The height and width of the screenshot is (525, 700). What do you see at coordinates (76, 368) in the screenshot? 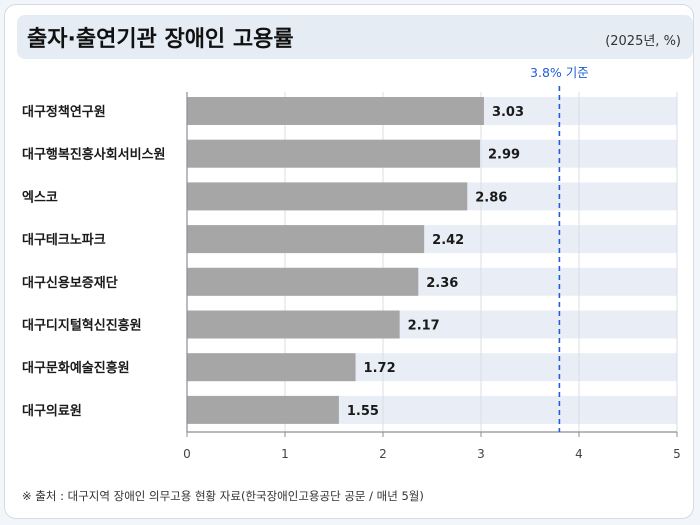
I see `category-label: 대구문화예술진흥원` at bounding box center [76, 368].